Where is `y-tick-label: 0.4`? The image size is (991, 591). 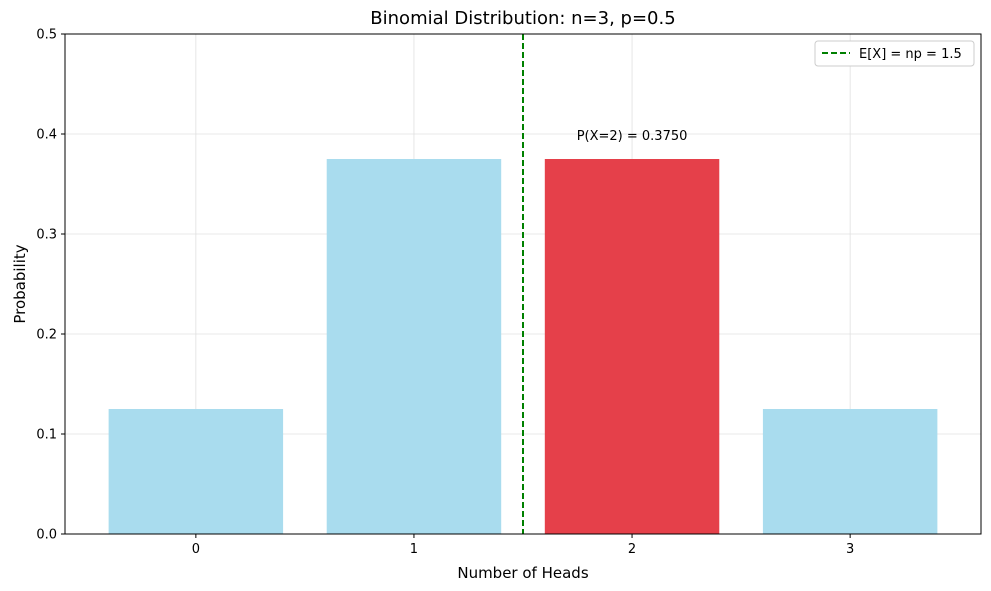
y-tick-label: 0.4 is located at coordinates (46, 135).